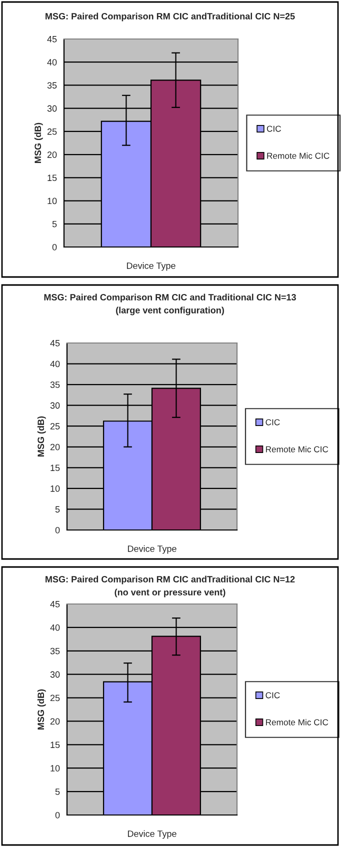 The image size is (341, 847). I want to click on chart-title: MSG: Paired Comparison RM CIC and Traditional CIC N=13, so click(170, 298).